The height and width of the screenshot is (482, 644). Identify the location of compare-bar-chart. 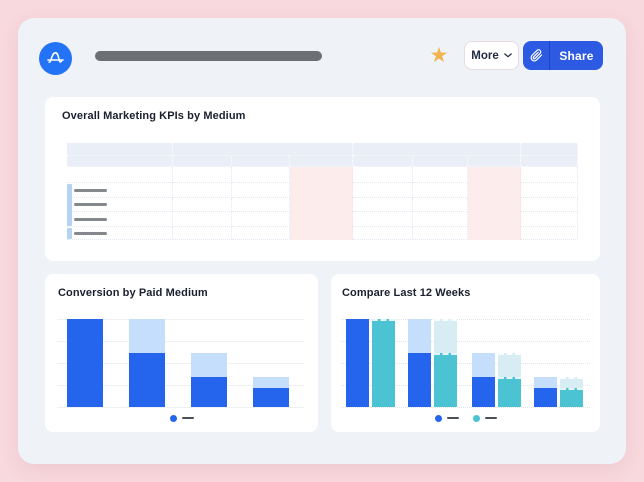
(465, 363).